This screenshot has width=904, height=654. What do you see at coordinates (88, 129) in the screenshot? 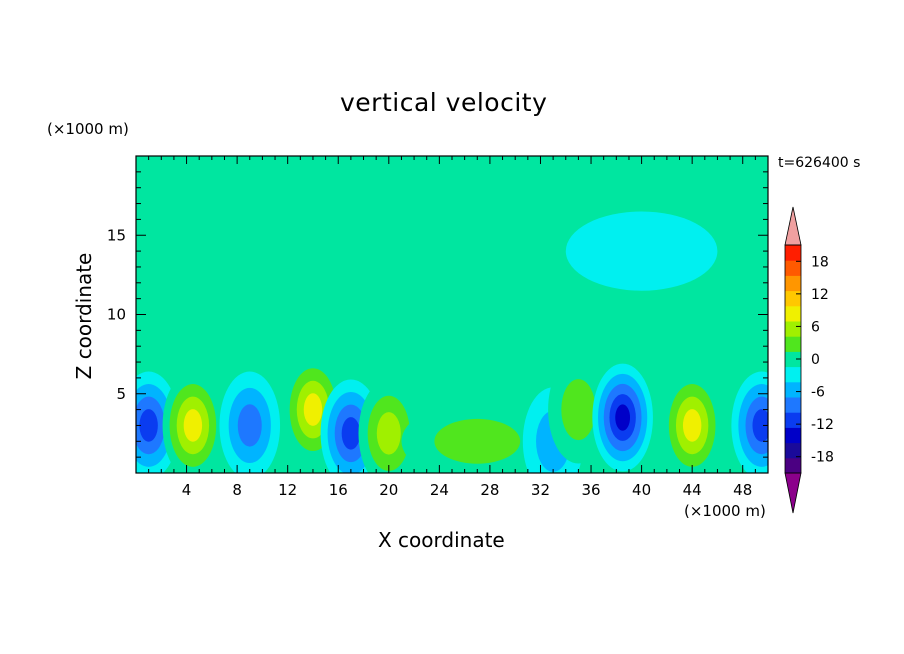
I see `y-axis-unit: (×1000 m)` at bounding box center [88, 129].